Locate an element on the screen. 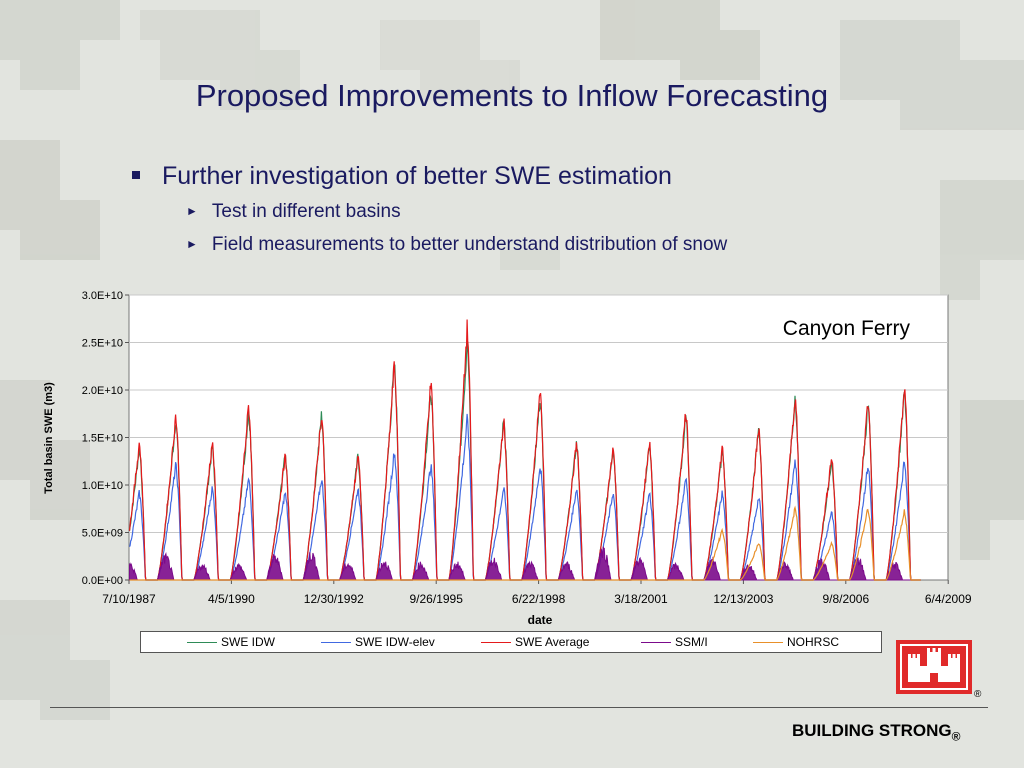 The height and width of the screenshot is (768, 1024). legend-label: SWE Average is located at coordinates (552, 642).